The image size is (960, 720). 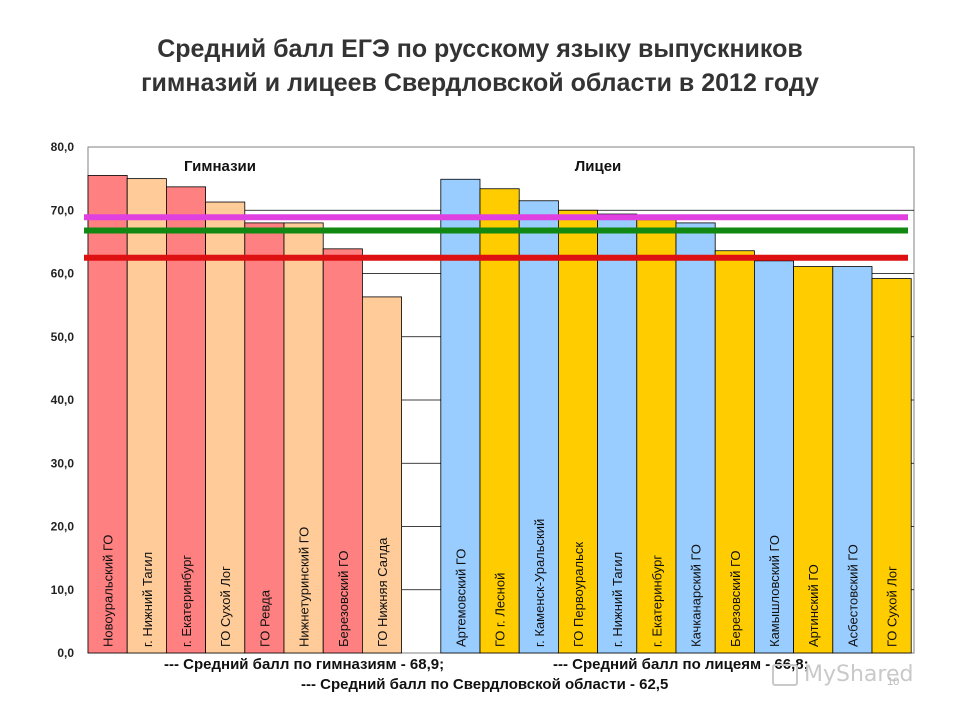 What do you see at coordinates (63, 274) in the screenshot?
I see `y-tick-label: 60,0` at bounding box center [63, 274].